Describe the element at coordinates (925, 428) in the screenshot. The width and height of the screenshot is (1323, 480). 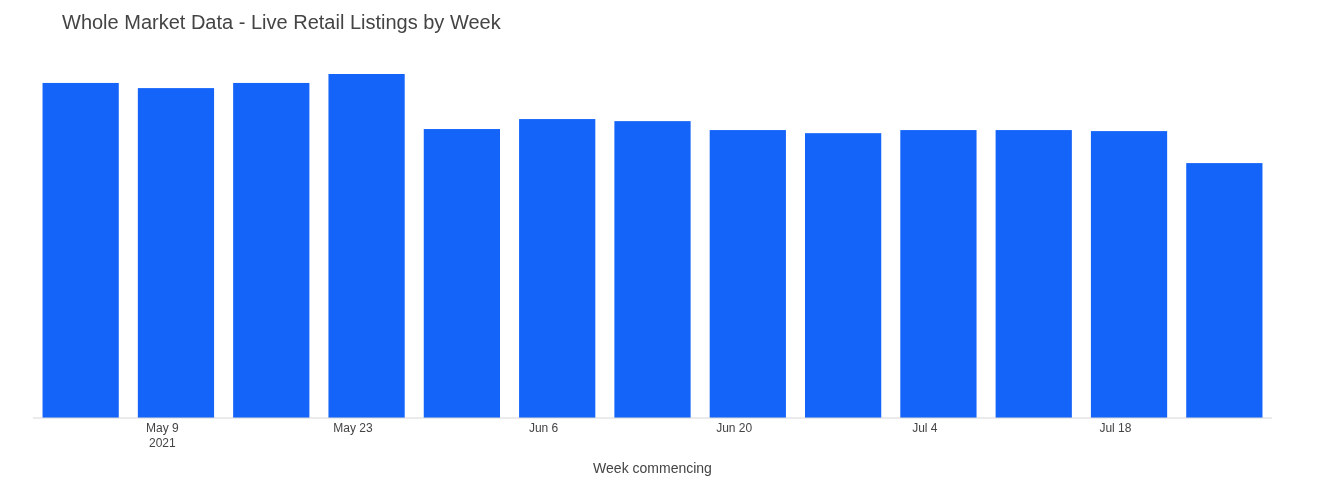
I see `x-tick-label: Jul 4` at that location.